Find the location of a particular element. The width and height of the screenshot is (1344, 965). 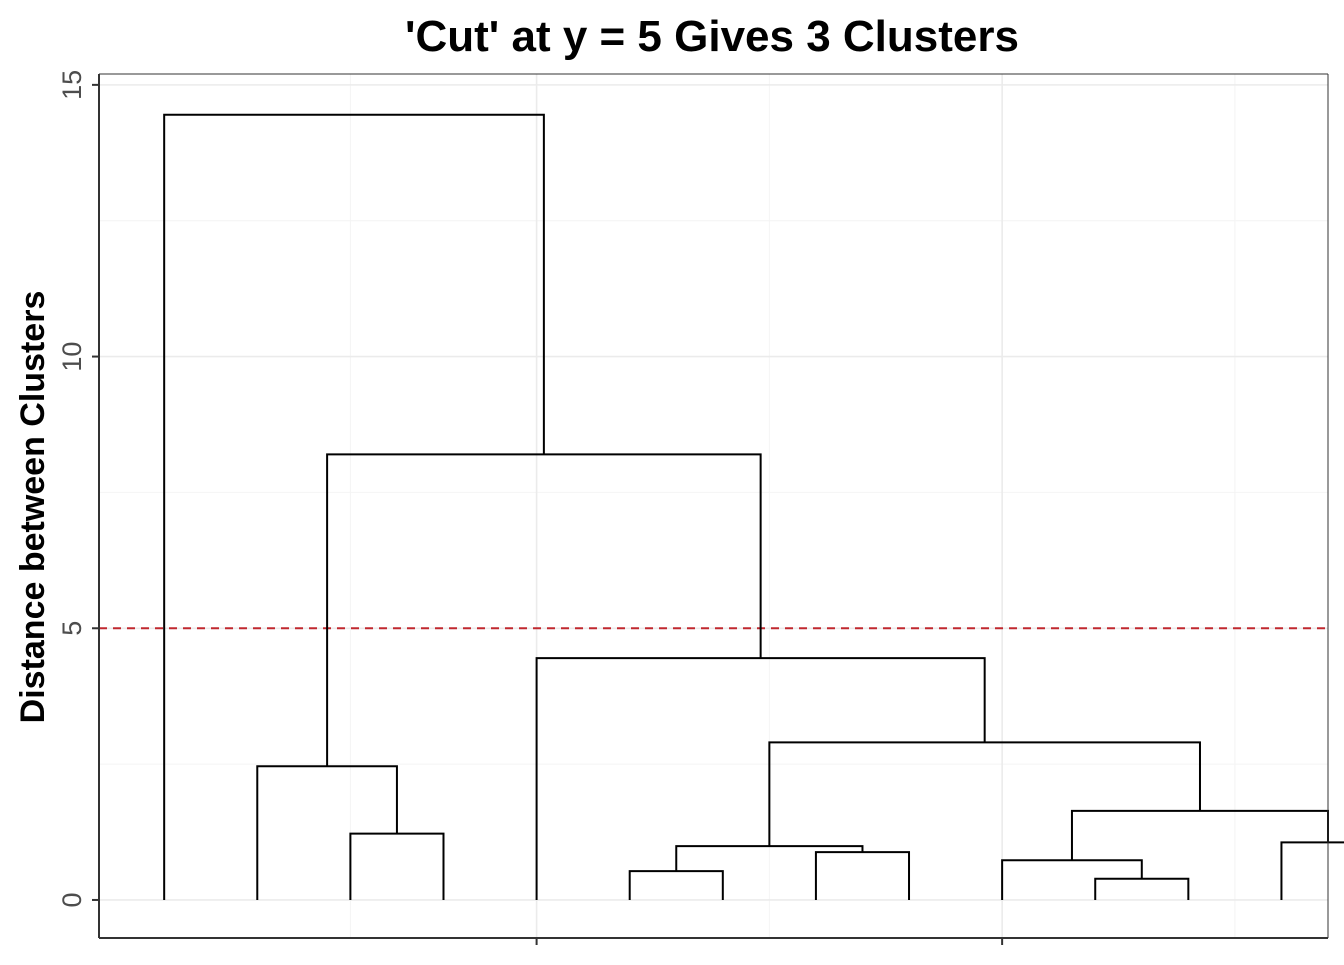

y-tick-label: 0 is located at coordinates (72, 899).